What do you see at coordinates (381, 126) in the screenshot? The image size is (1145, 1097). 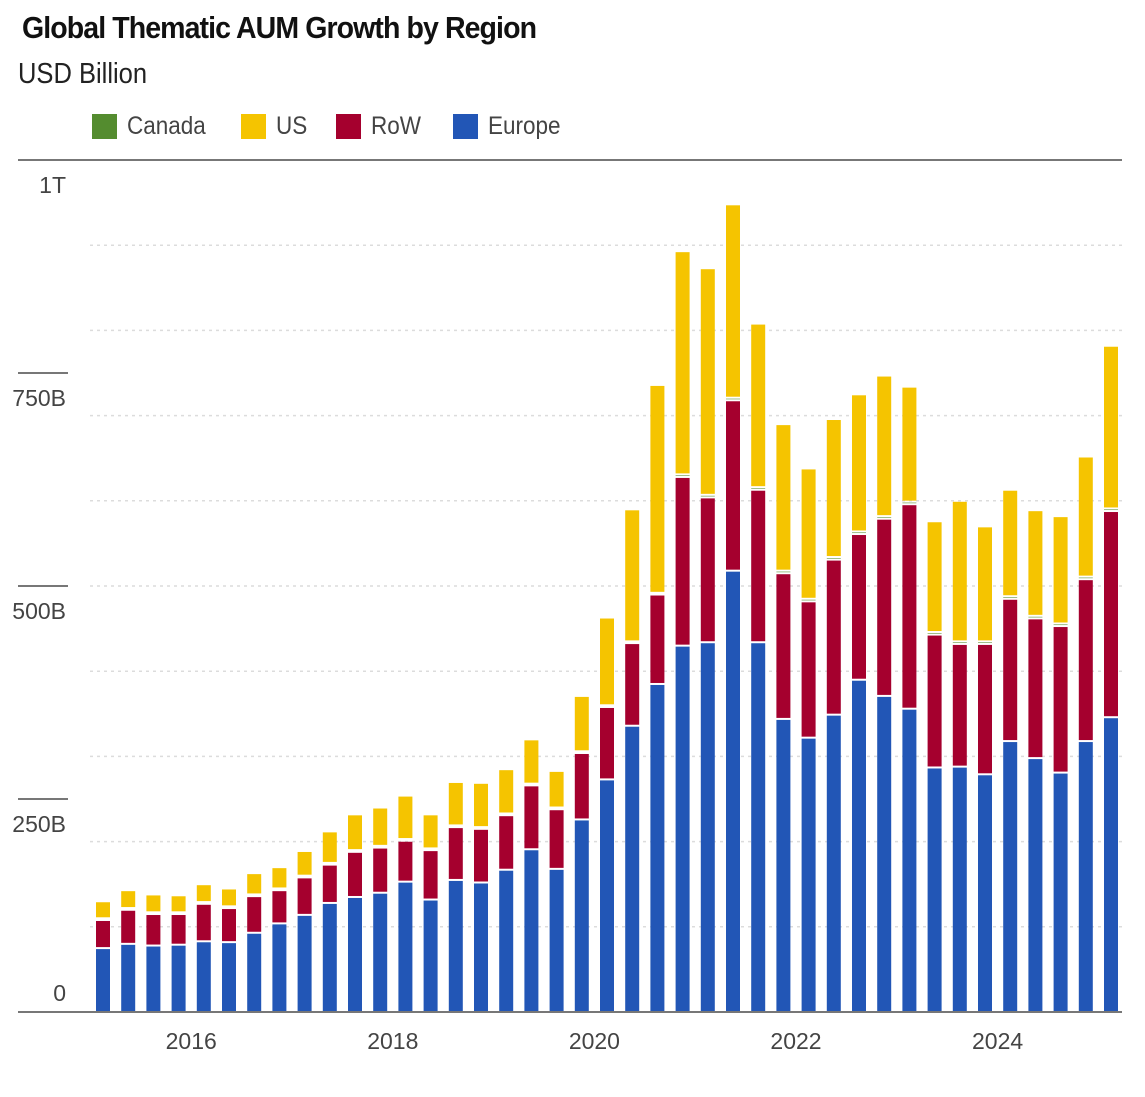 I see `legend-item-row: RoW` at bounding box center [381, 126].